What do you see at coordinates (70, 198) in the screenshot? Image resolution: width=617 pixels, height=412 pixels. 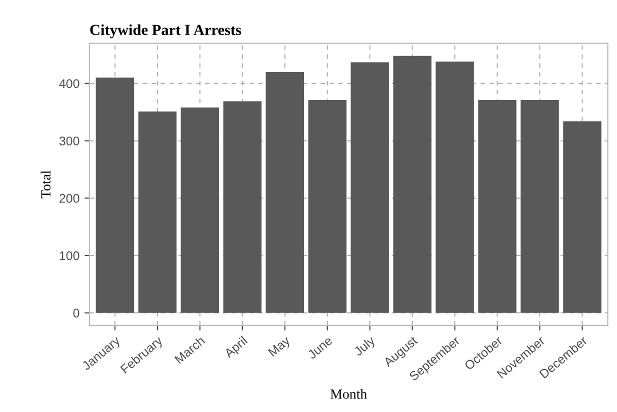 I see `y-tick-label: 200` at bounding box center [70, 198].